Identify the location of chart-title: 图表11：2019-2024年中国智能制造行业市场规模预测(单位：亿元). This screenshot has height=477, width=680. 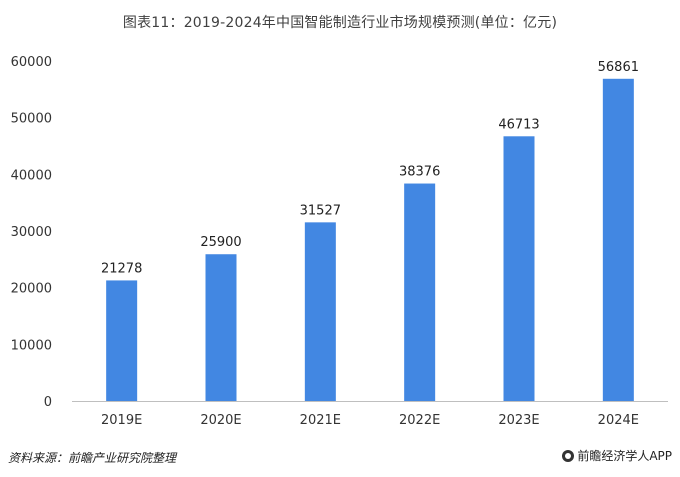
(340, 23).